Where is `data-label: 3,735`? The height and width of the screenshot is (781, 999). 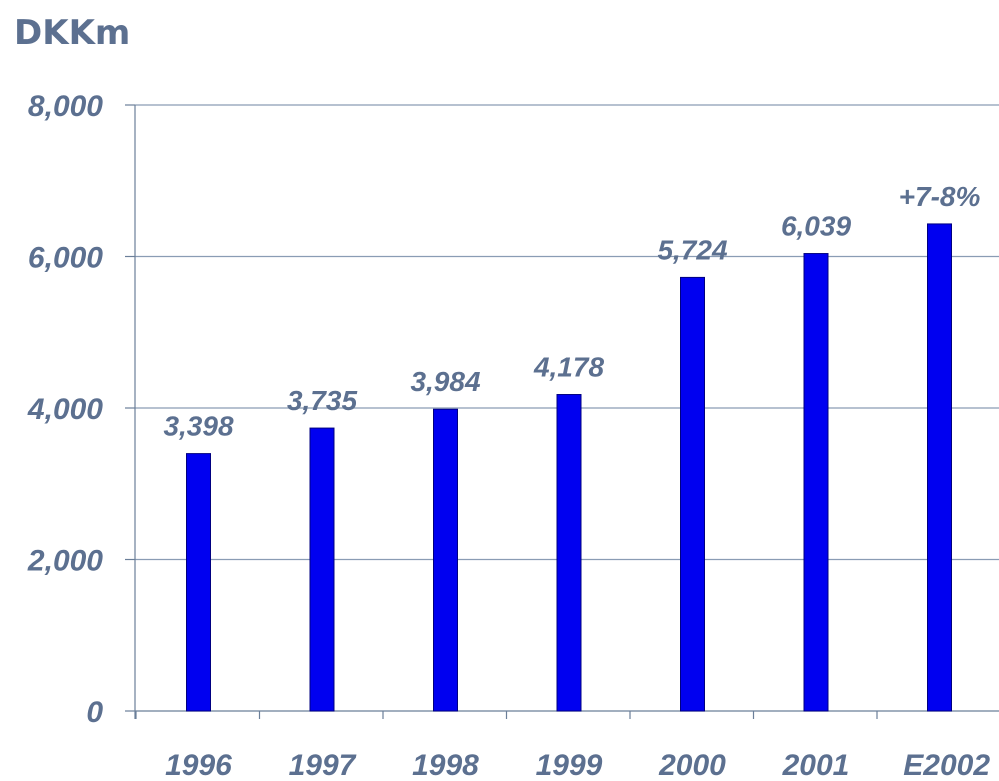 data-label: 3,735 is located at coordinates (322, 400).